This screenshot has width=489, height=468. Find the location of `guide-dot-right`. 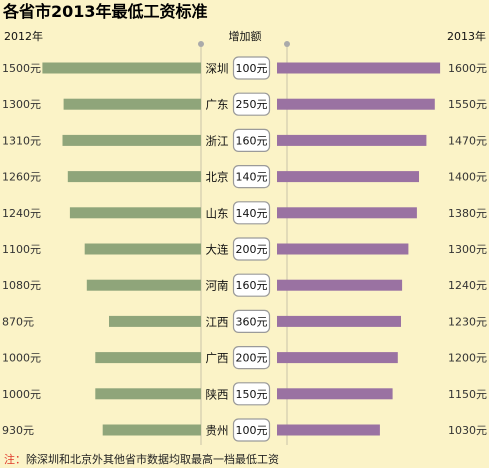

guide-dot-right is located at coordinates (287, 44).